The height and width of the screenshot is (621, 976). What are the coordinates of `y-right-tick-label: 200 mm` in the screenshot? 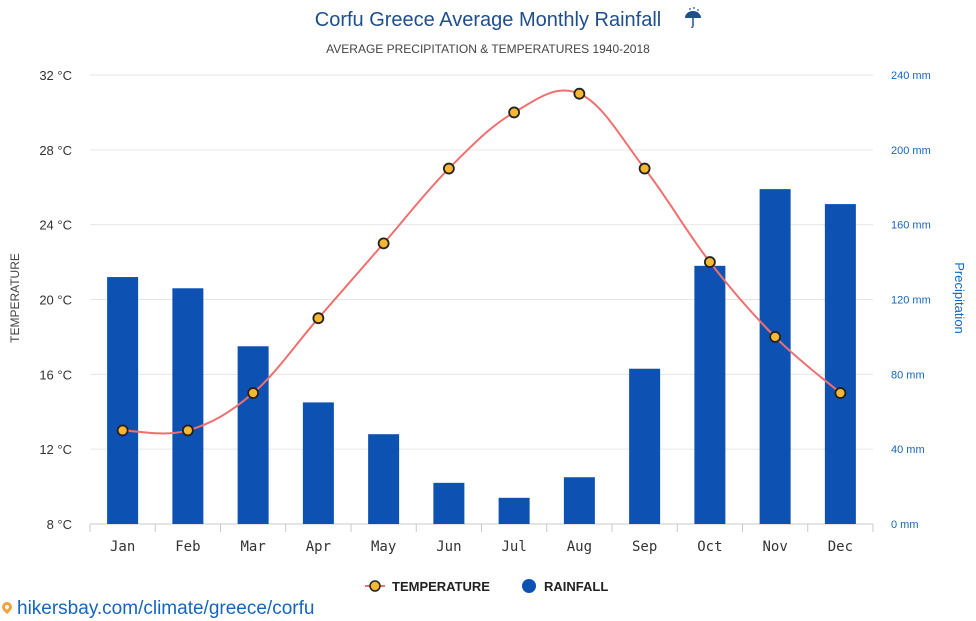 It's located at (911, 151).